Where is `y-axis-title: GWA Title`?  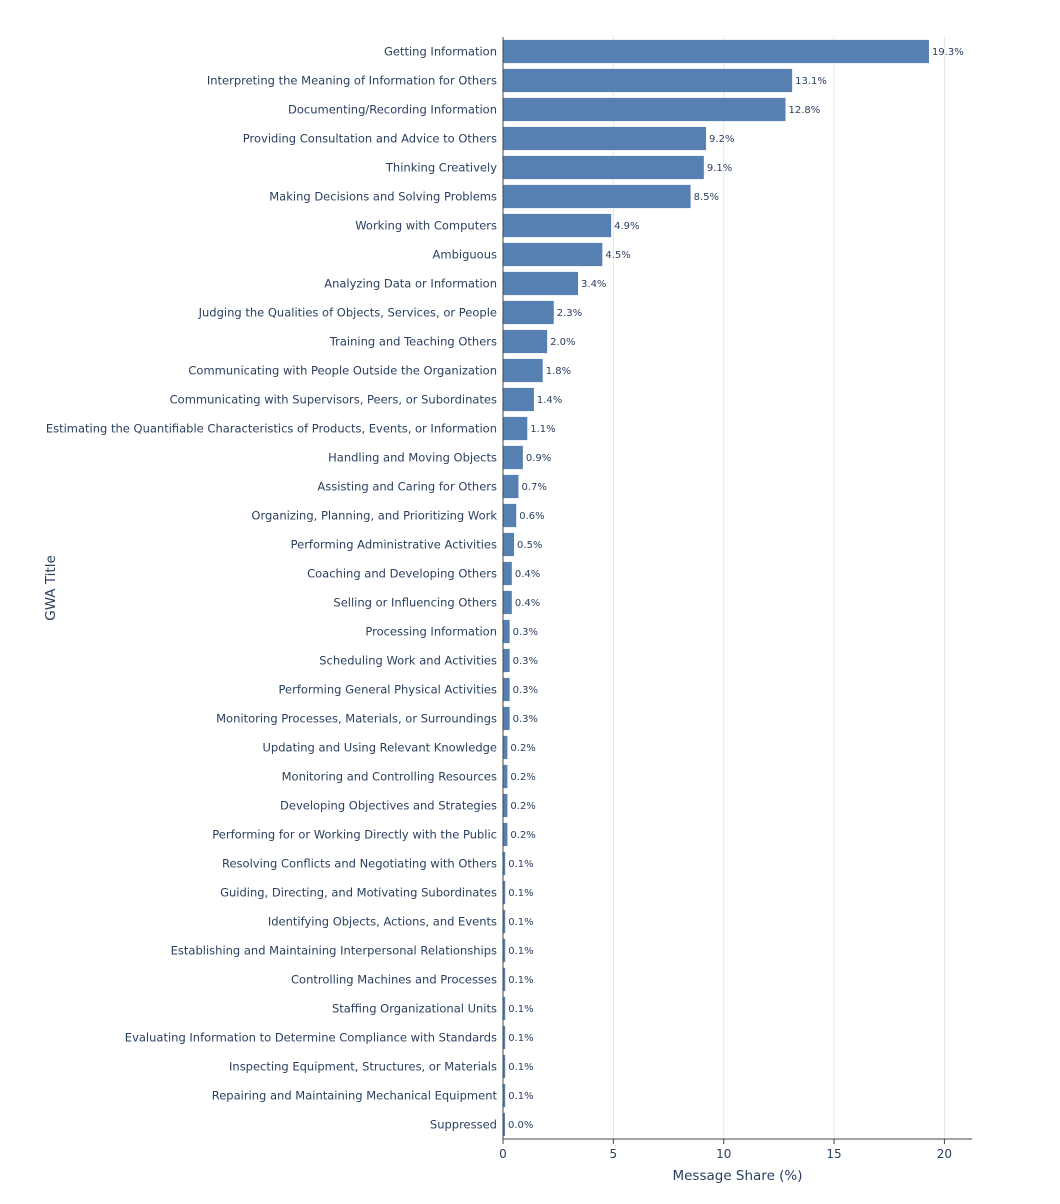 y-axis-title: GWA Title is located at coordinates (51, 588).